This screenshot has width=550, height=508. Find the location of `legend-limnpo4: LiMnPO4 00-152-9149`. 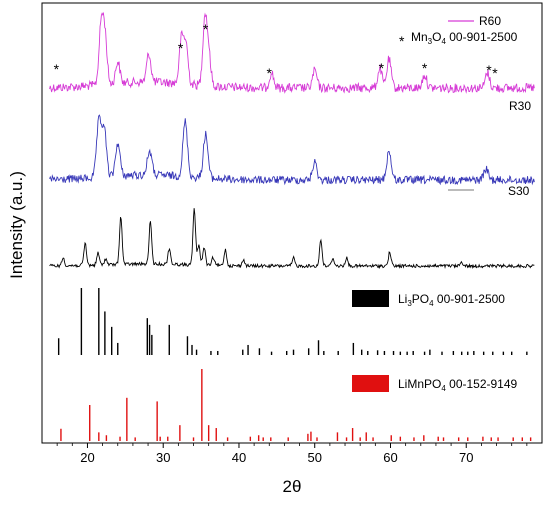

legend-limnpo4: LiMnPO4 00-152-9149 is located at coordinates (435, 384).